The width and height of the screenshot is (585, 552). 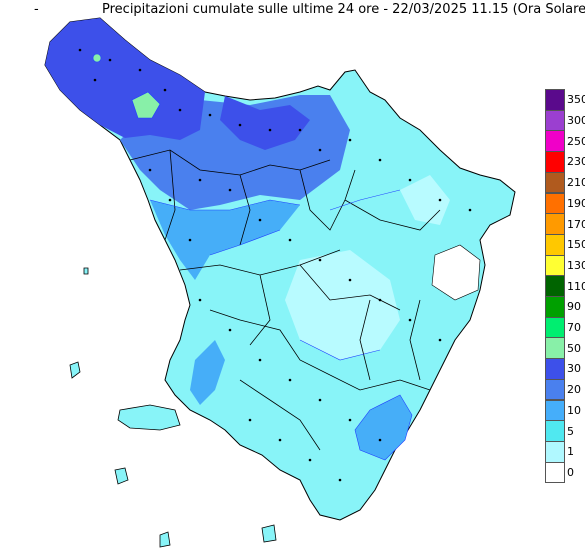 What do you see at coordinates (576, 121) in the screenshot?
I see `legend-label-300: 300` at bounding box center [576, 121].